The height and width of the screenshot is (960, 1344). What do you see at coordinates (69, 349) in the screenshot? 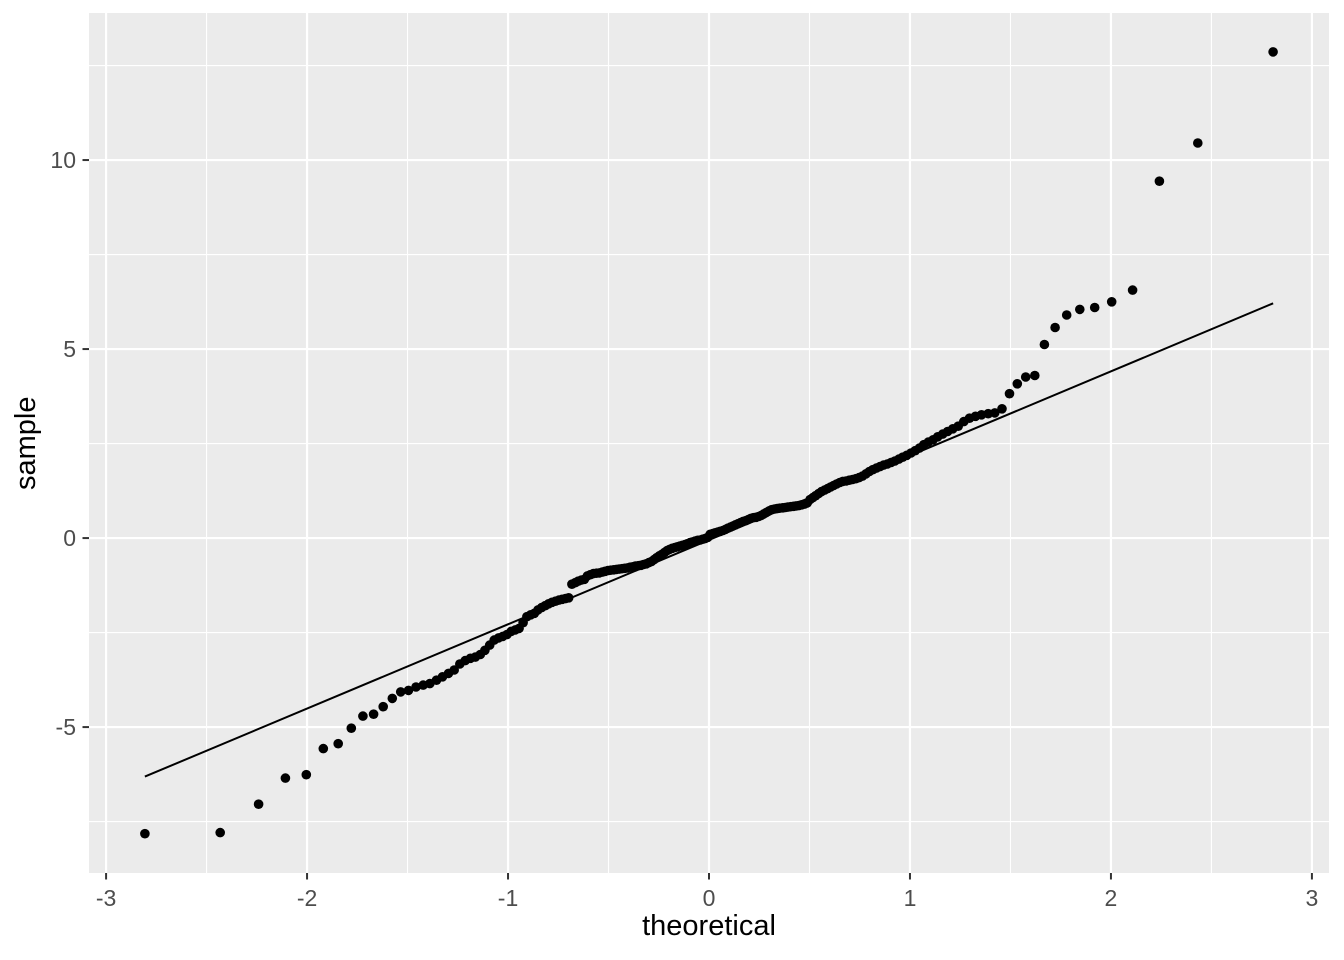
I see `y-tick-label: 5` at bounding box center [69, 349].